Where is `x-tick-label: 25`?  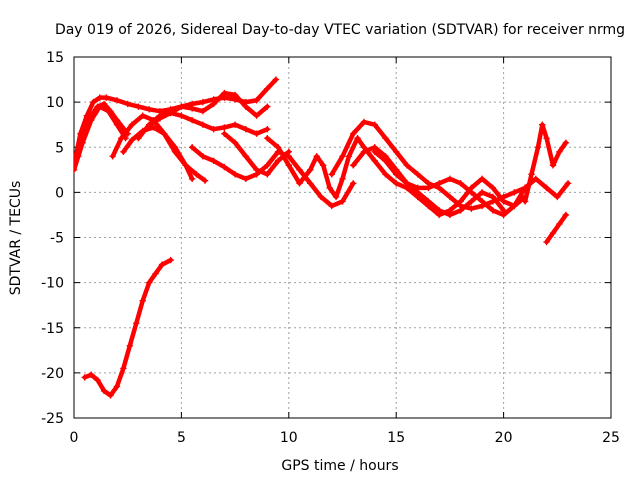
x-tick-label: 25 is located at coordinates (611, 438).